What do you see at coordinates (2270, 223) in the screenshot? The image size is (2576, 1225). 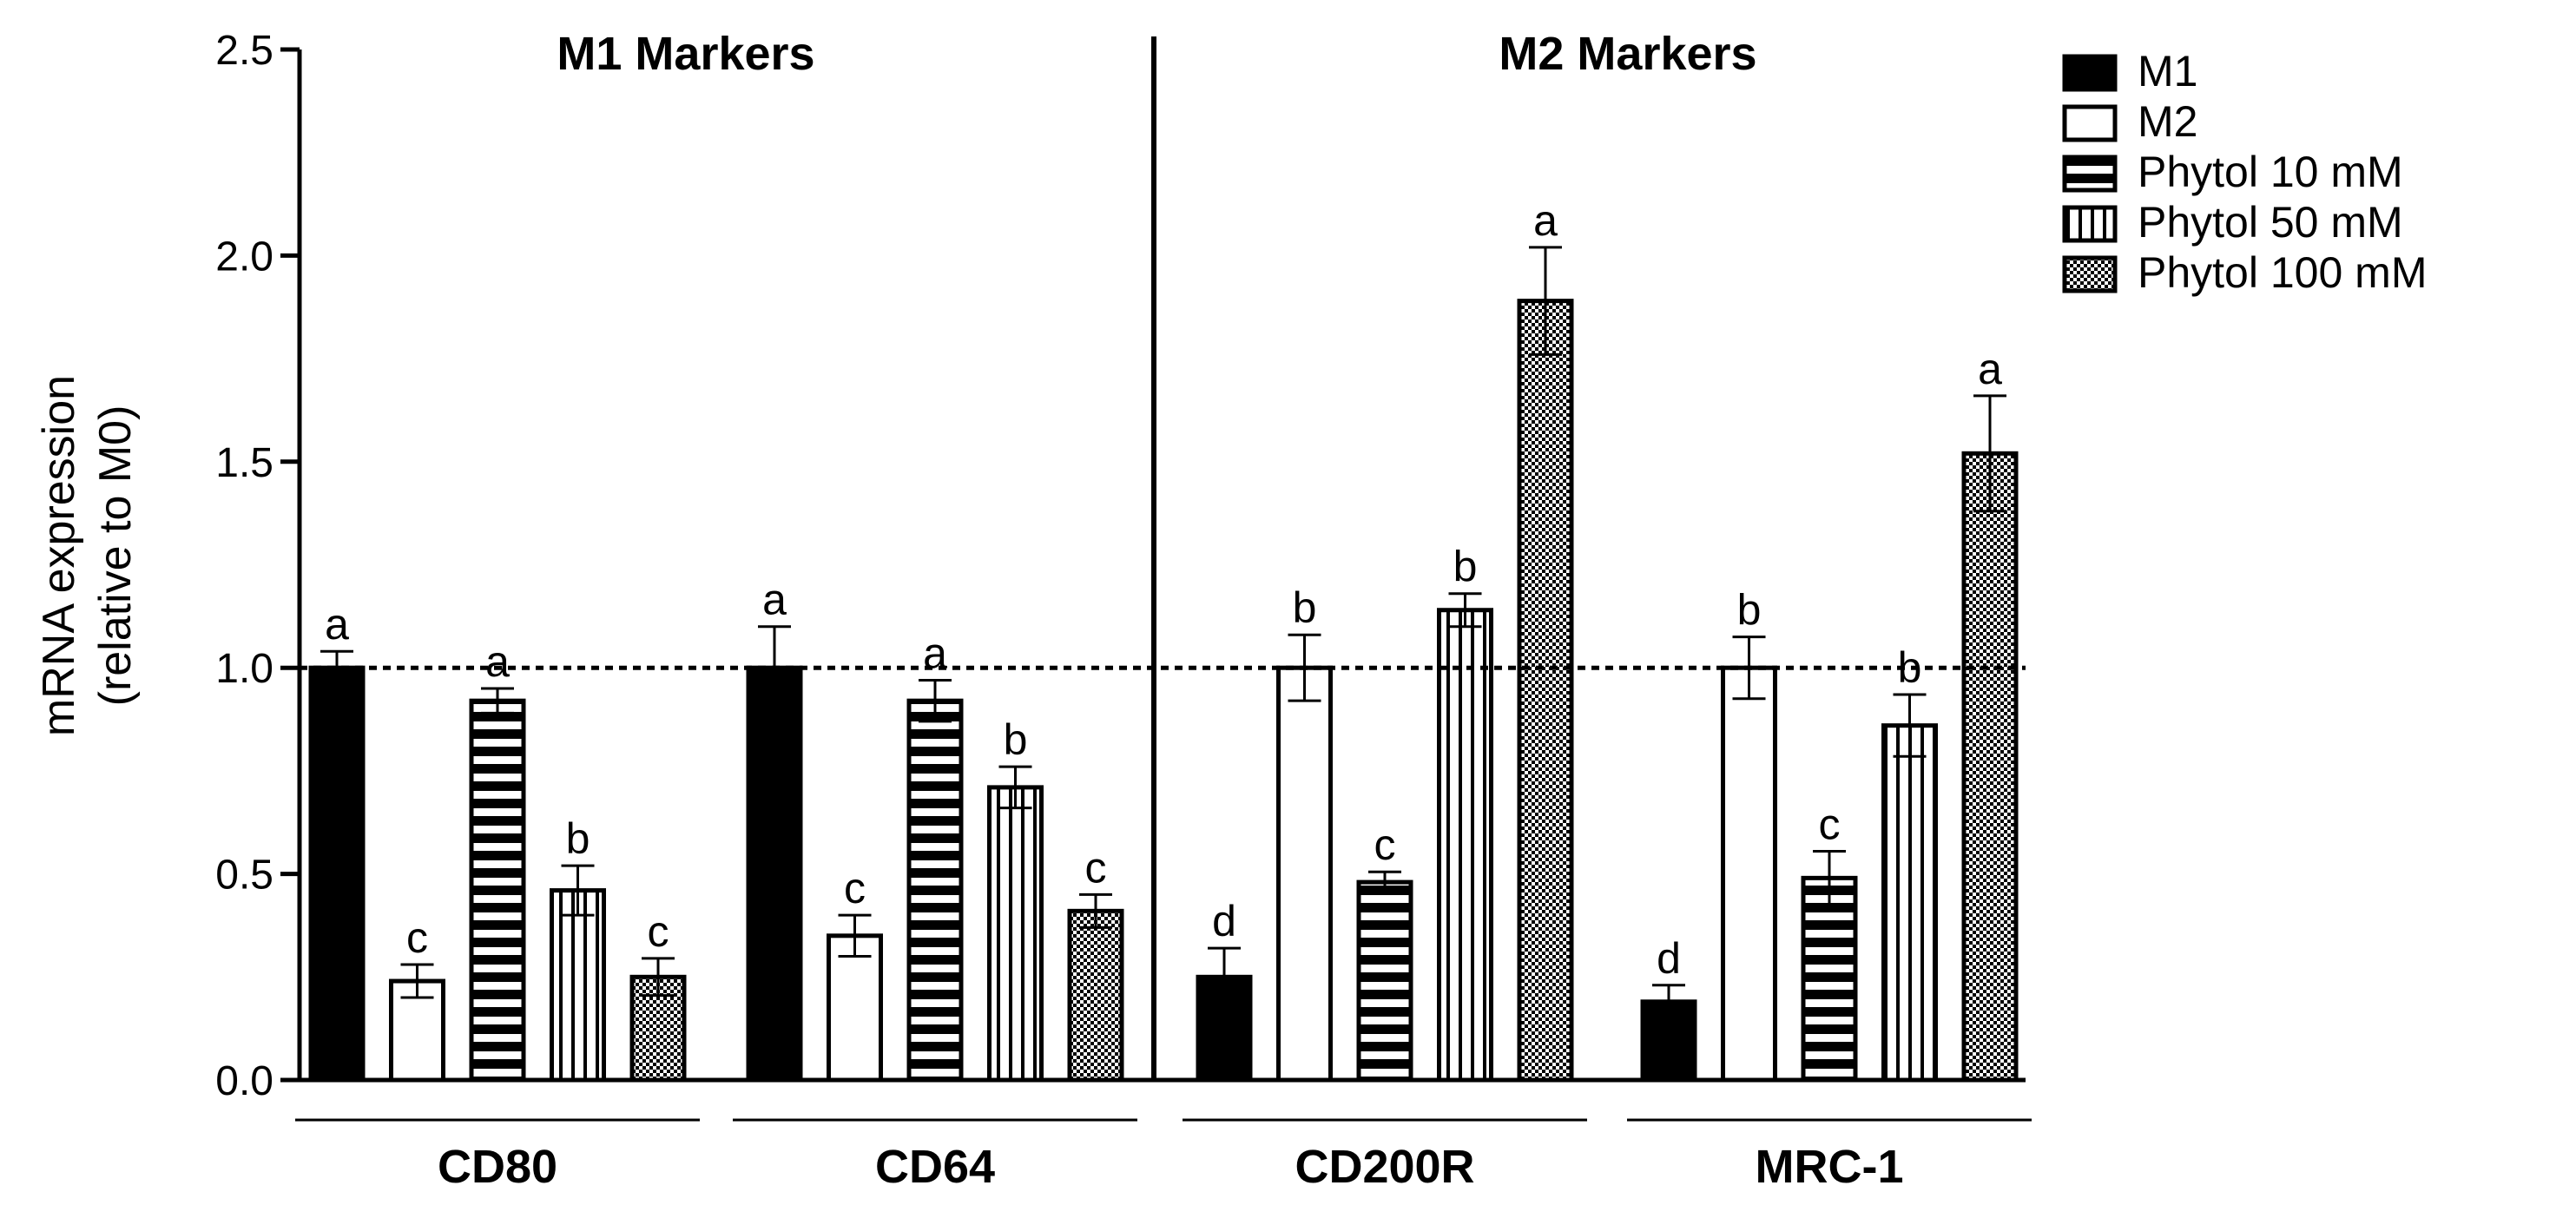 I see `legend-label: Phytol 50 mM` at bounding box center [2270, 223].